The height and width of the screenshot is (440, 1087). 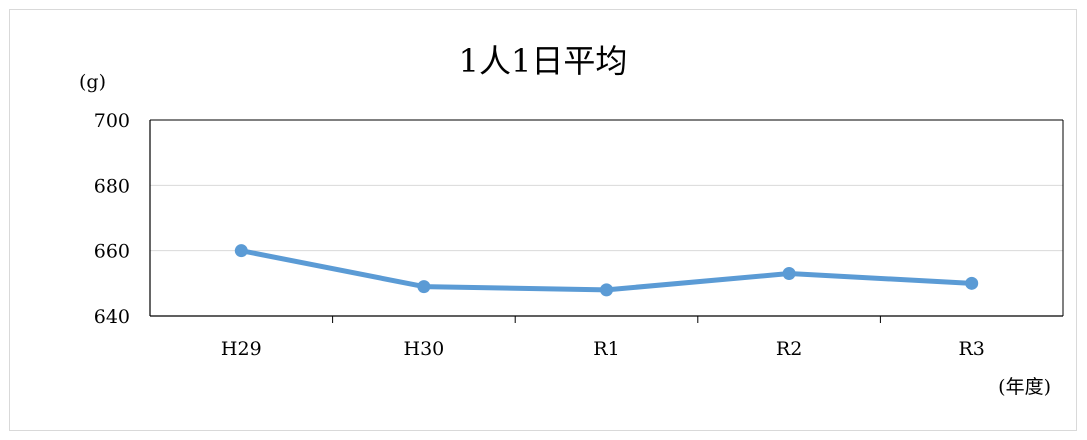 What do you see at coordinates (789, 349) in the screenshot?
I see `x-tick-label: R2` at bounding box center [789, 349].